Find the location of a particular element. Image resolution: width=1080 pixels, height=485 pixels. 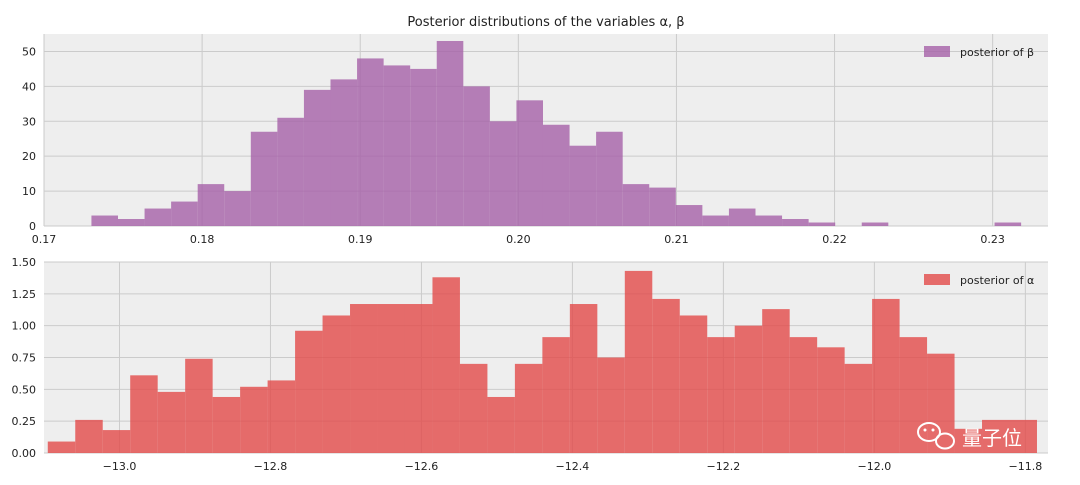

top-legend-label: posterior of β is located at coordinates (997, 52).